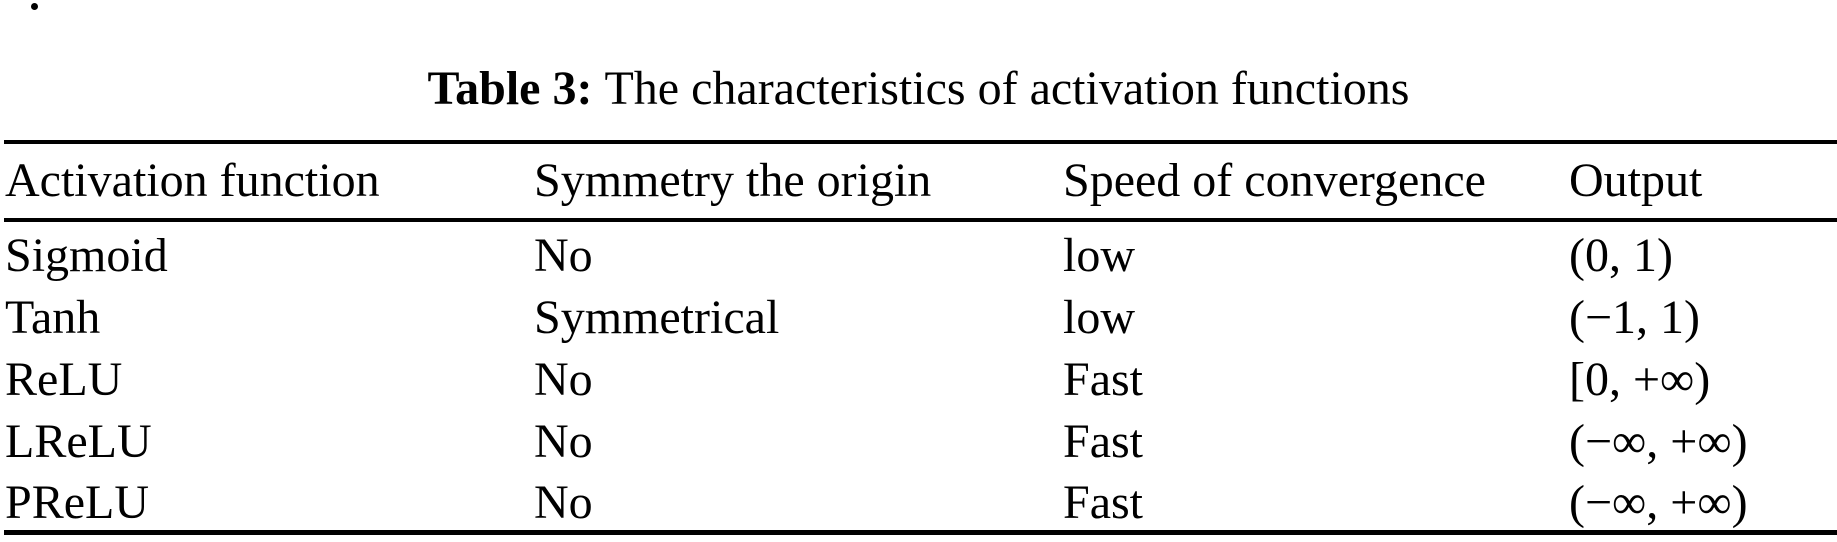 The image size is (1837, 542). I want to click on cell-activation-function: ReLU, so click(64, 379).